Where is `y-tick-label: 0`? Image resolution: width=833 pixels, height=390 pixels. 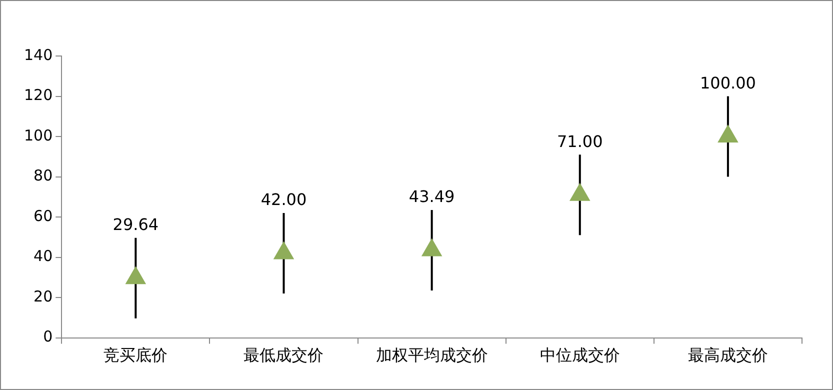
y-tick-label: 0 is located at coordinates (48, 337).